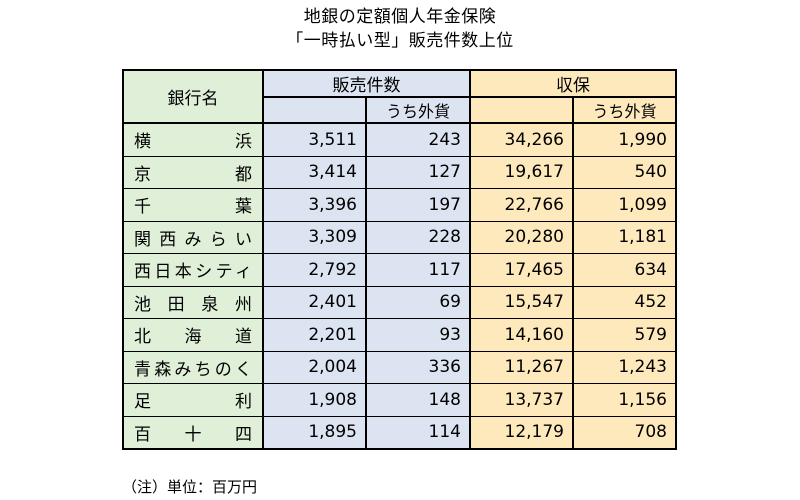 This screenshot has width=800, height=500. I want to click on revenue-cell: 15,547, so click(521, 302).